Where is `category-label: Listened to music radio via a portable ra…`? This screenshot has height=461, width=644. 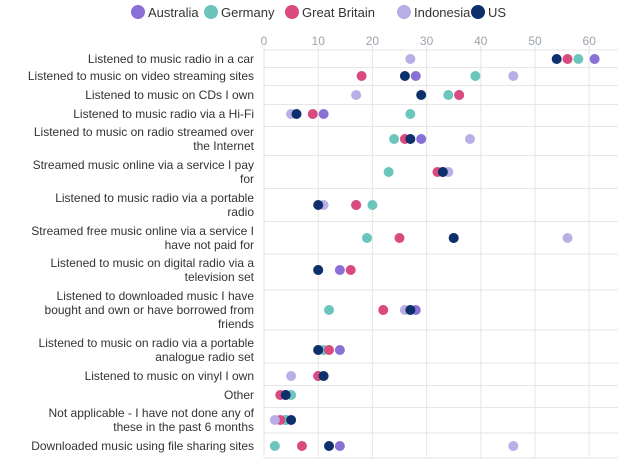
category-label: Listened to music radio via a portable ra… is located at coordinates (154, 205).